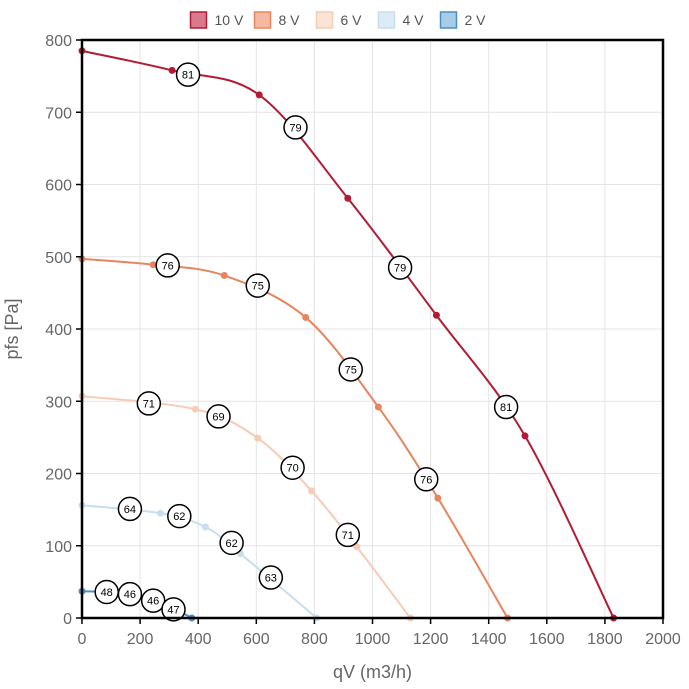  Describe the element at coordinates (12, 328) in the screenshot. I see `y-axis-title: pfs [Pa]` at that location.